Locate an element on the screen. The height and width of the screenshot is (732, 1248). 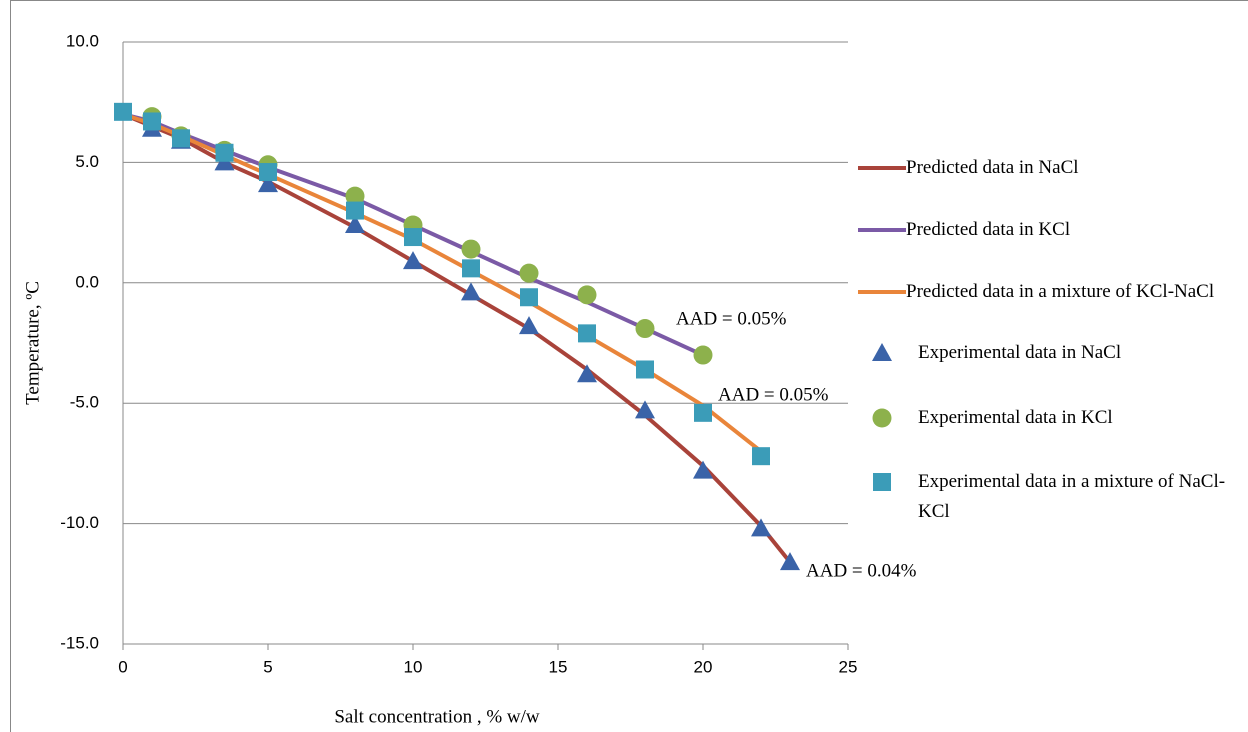
x-tick-label: 25 is located at coordinates (848, 666).